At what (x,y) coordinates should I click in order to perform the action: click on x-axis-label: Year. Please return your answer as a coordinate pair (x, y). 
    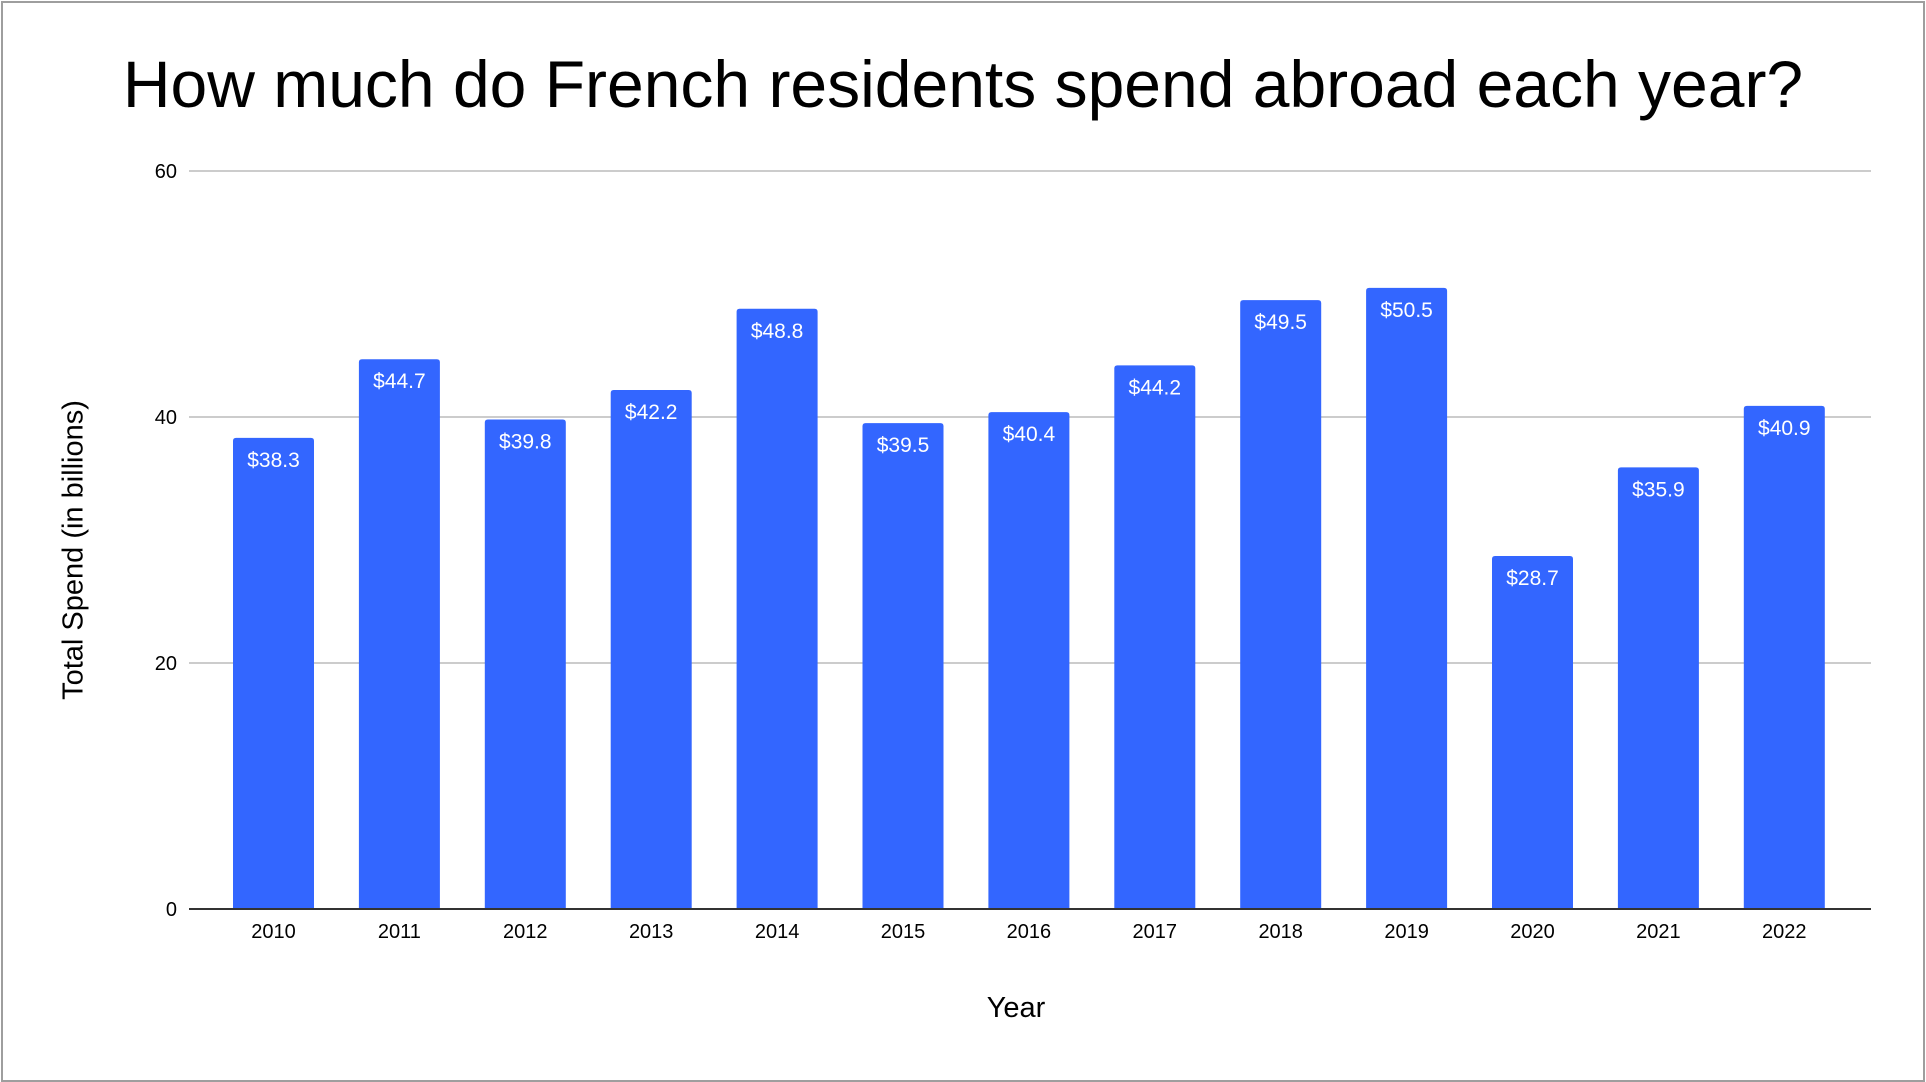
    Looking at the image, I should click on (1016, 1008).